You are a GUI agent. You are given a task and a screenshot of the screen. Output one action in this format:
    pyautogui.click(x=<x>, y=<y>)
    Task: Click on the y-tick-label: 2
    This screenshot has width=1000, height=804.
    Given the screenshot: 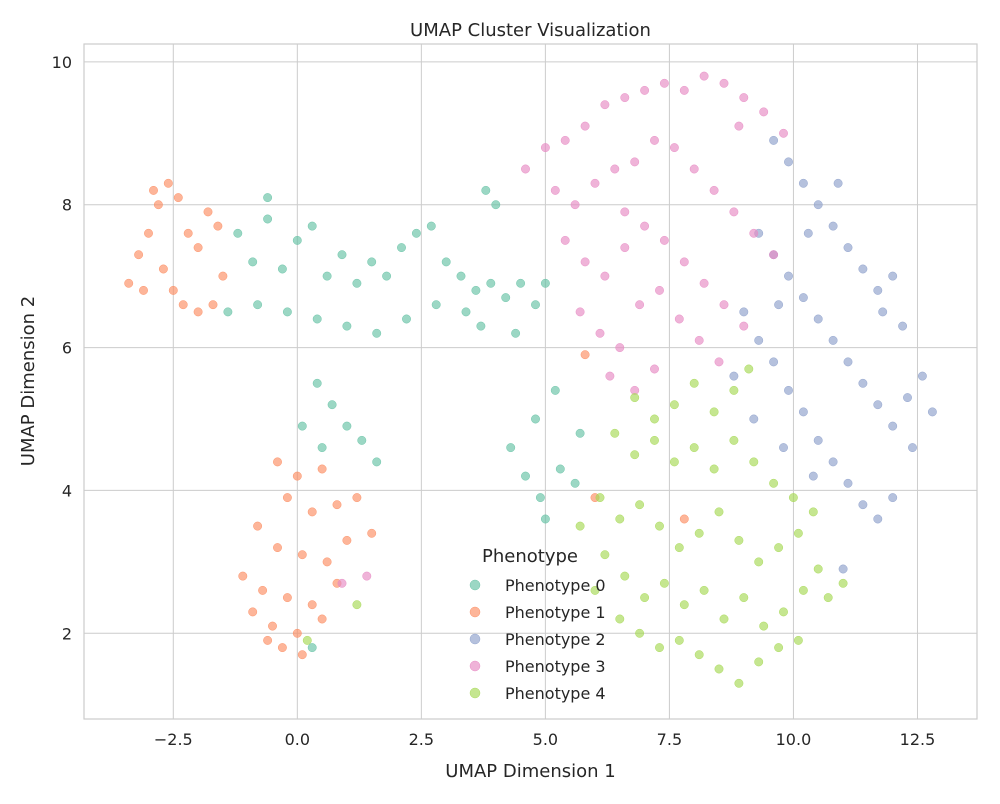 What is the action you would take?
    pyautogui.click(x=67, y=633)
    